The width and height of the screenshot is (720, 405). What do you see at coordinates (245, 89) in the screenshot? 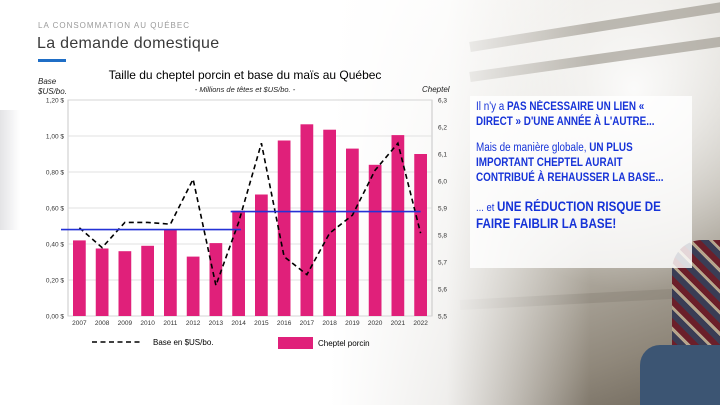
I see `chart-subtitle: - Millions de têtes et $US/bo. -` at bounding box center [245, 89].